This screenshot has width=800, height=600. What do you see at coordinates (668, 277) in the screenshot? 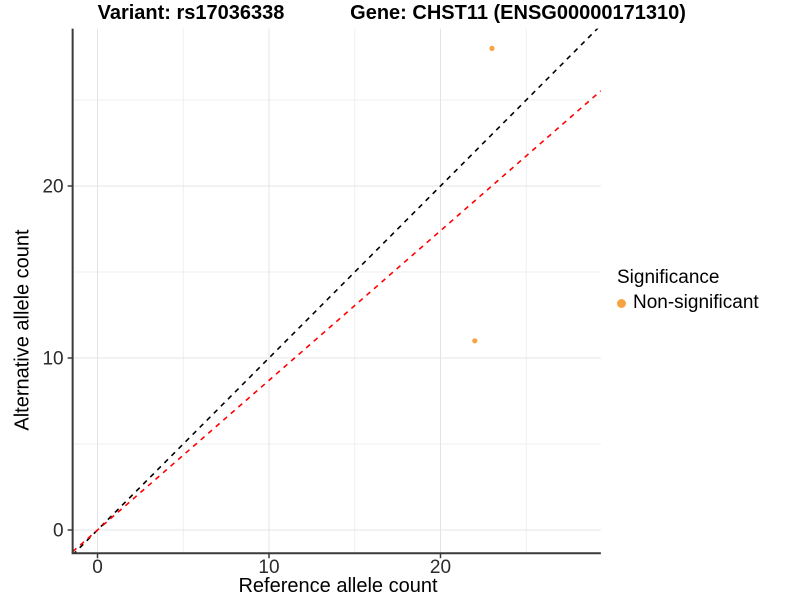
I see `legend-title: Significance` at bounding box center [668, 277].